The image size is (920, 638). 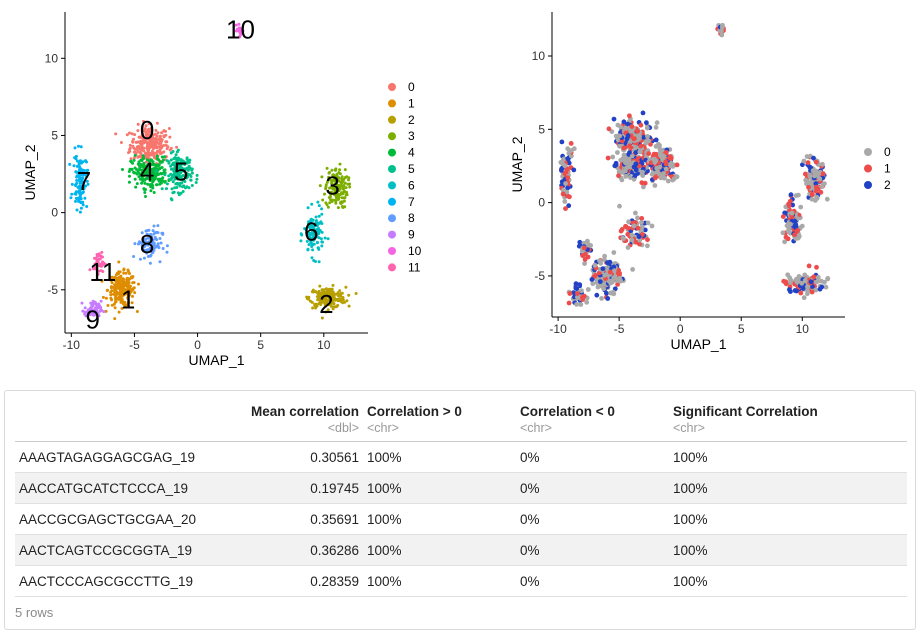 I want to click on y-axis-title: UMAP_2, so click(x=517, y=164).